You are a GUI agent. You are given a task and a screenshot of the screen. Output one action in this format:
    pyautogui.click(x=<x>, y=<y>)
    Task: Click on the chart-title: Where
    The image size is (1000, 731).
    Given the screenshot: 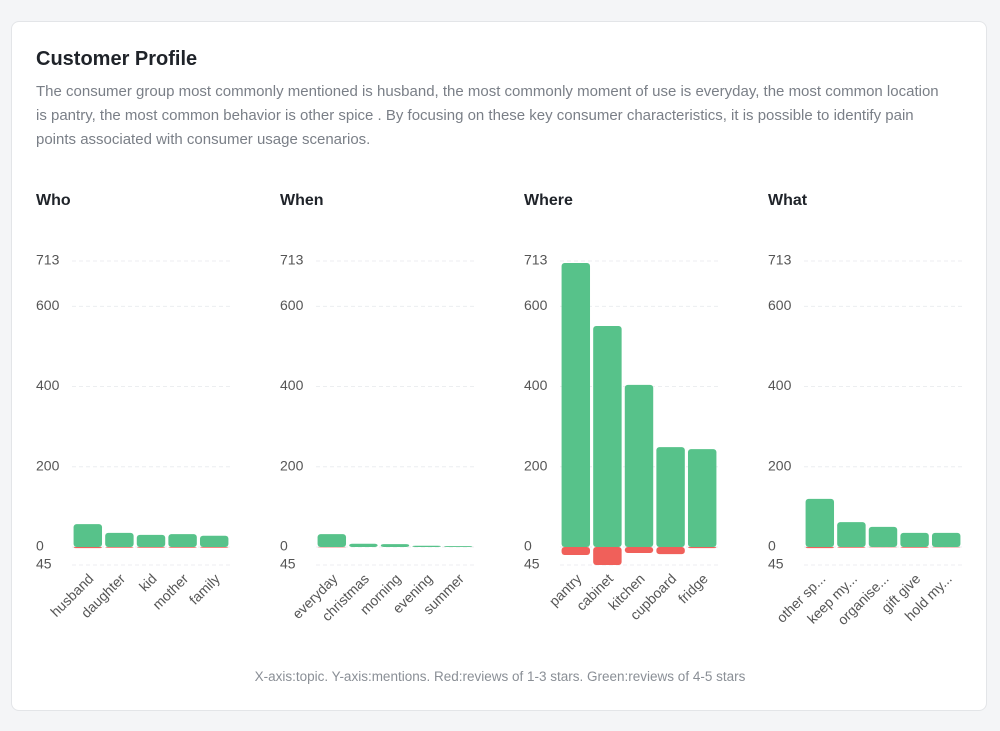 What is the action you would take?
    pyautogui.click(x=548, y=200)
    